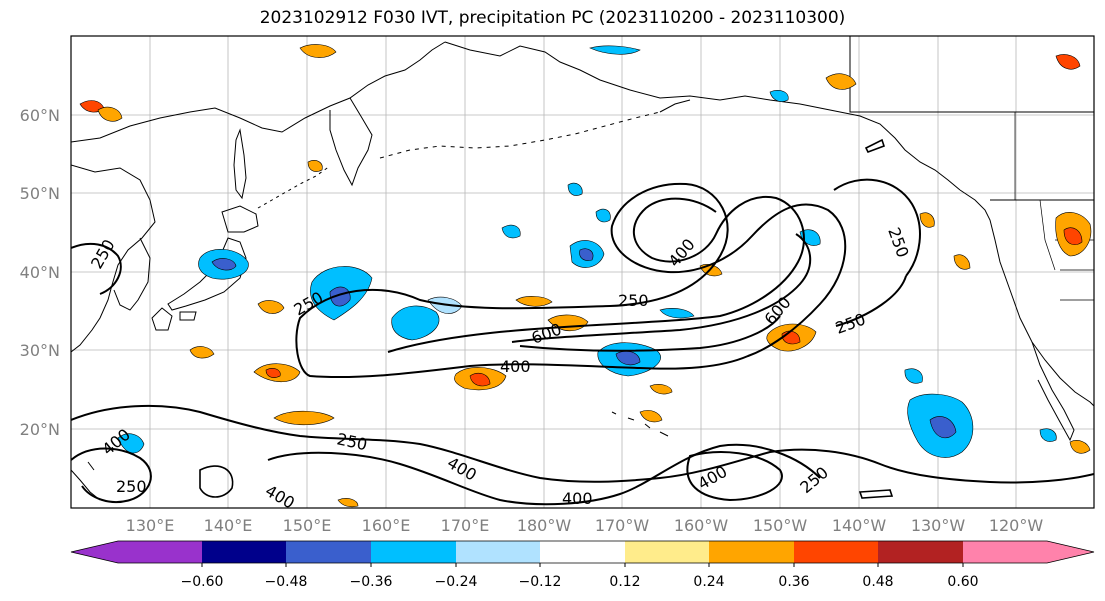  What do you see at coordinates (938, 525) in the screenshot?
I see `lon-label: 130°W` at bounding box center [938, 525].